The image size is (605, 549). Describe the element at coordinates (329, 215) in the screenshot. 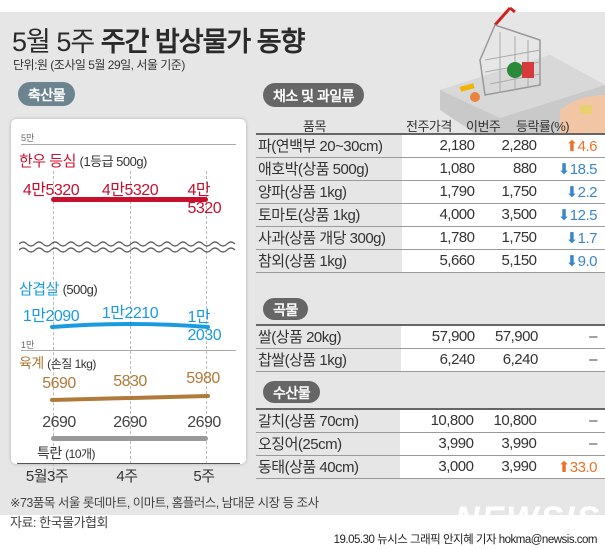

I see `item-name: 토마토(상품 1kg)` at that location.